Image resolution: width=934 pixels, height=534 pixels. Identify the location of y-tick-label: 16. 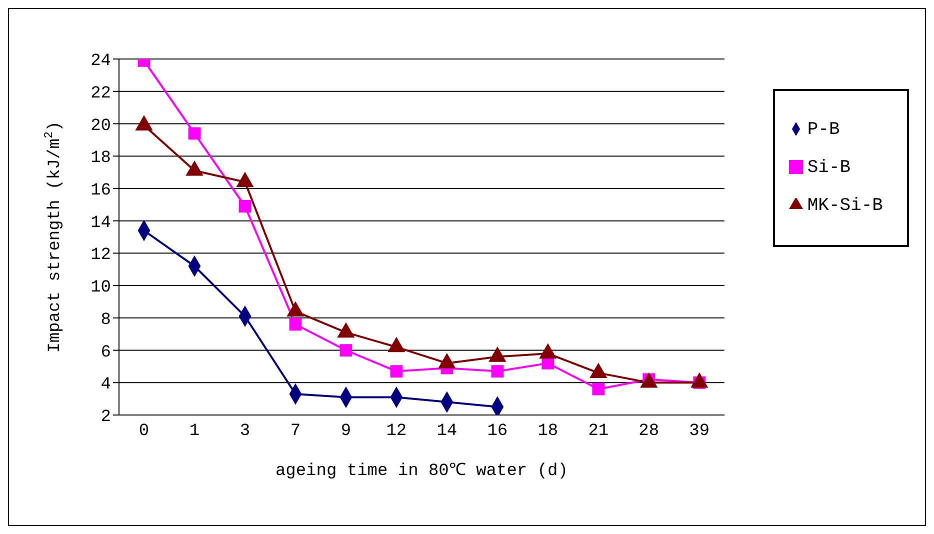
(100, 190).